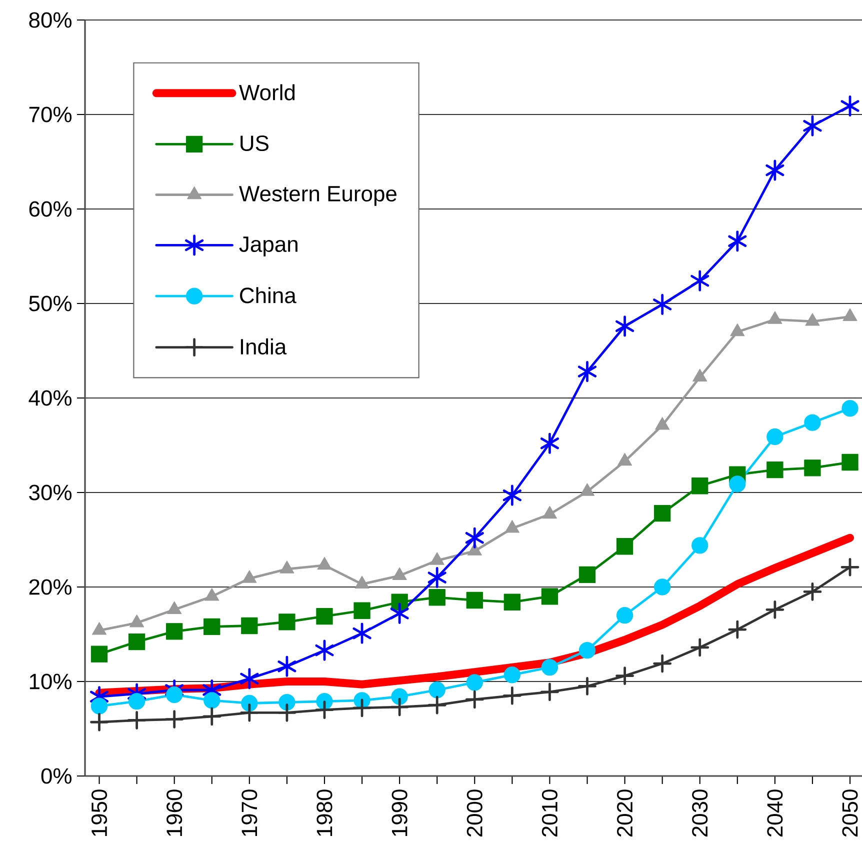 This screenshot has height=862, width=862. I want to click on y-tick-label: 10%, so click(51, 682).